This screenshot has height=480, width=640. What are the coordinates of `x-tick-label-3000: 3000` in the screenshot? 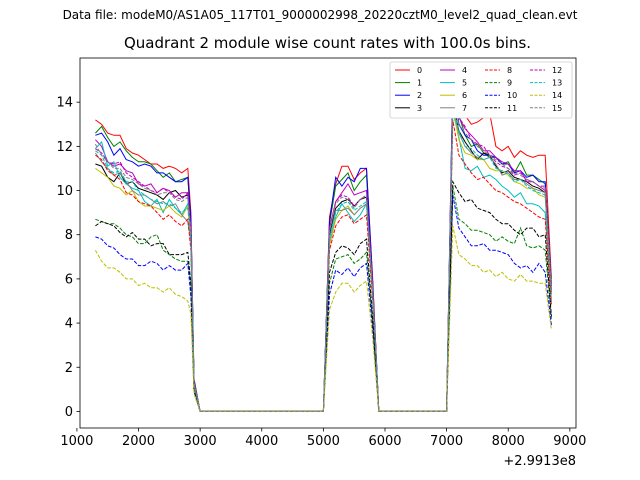 It's located at (200, 441).